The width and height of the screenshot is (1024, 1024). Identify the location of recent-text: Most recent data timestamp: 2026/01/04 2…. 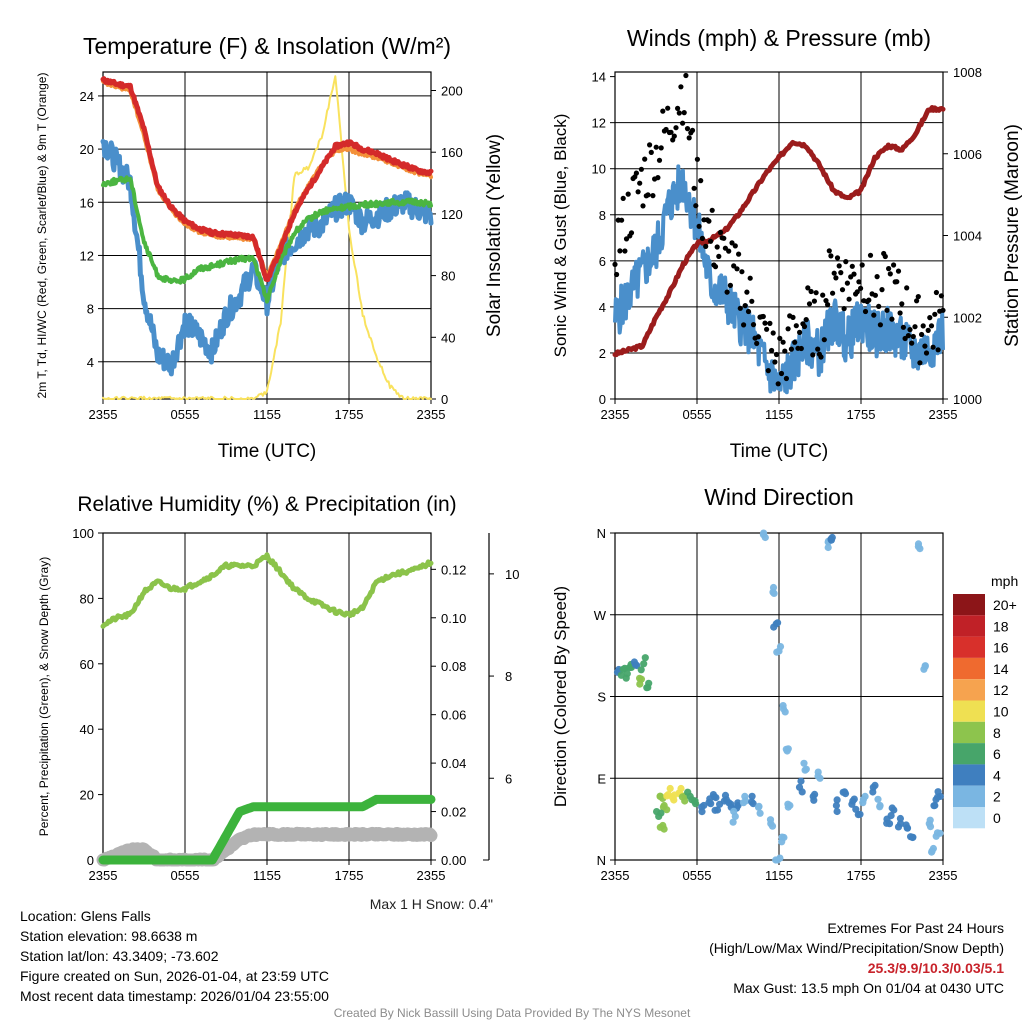
(174, 996).